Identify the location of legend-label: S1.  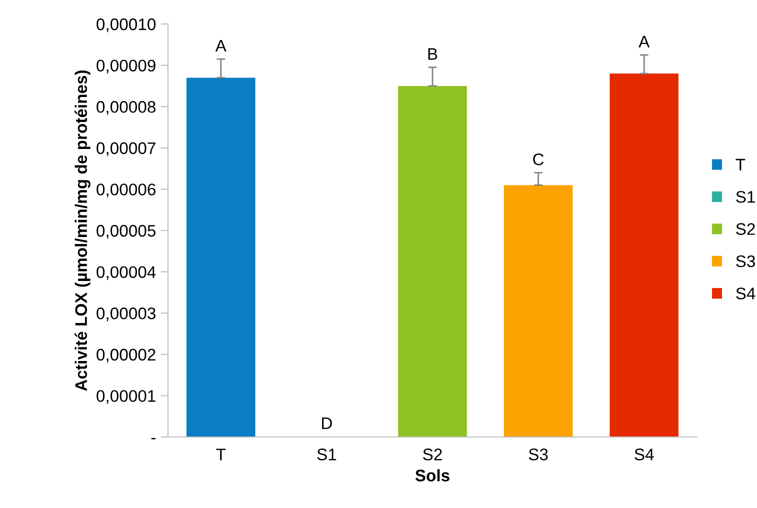
(745, 196).